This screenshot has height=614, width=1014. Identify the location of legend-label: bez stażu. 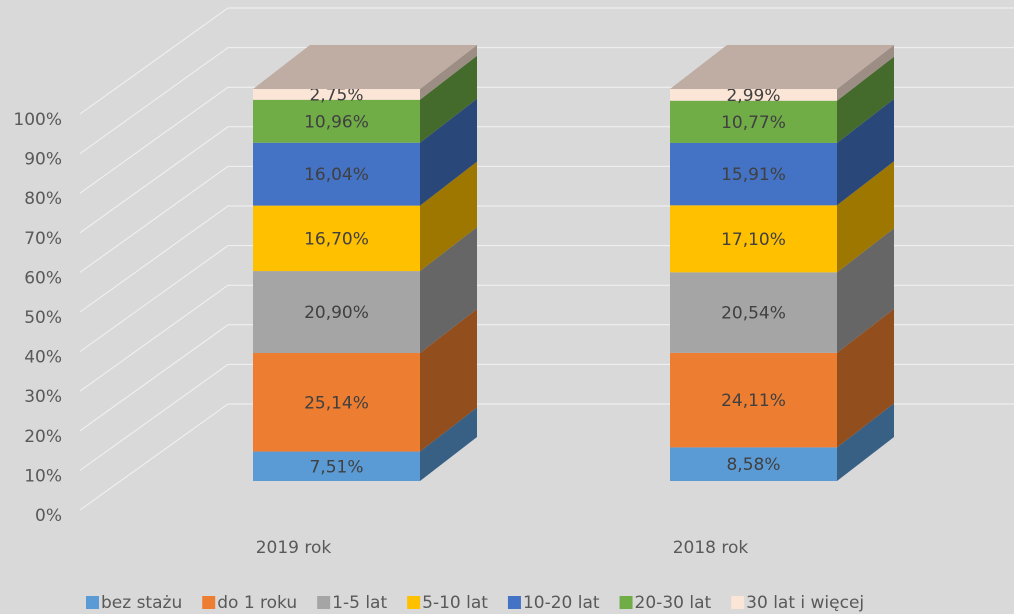
(141, 603).